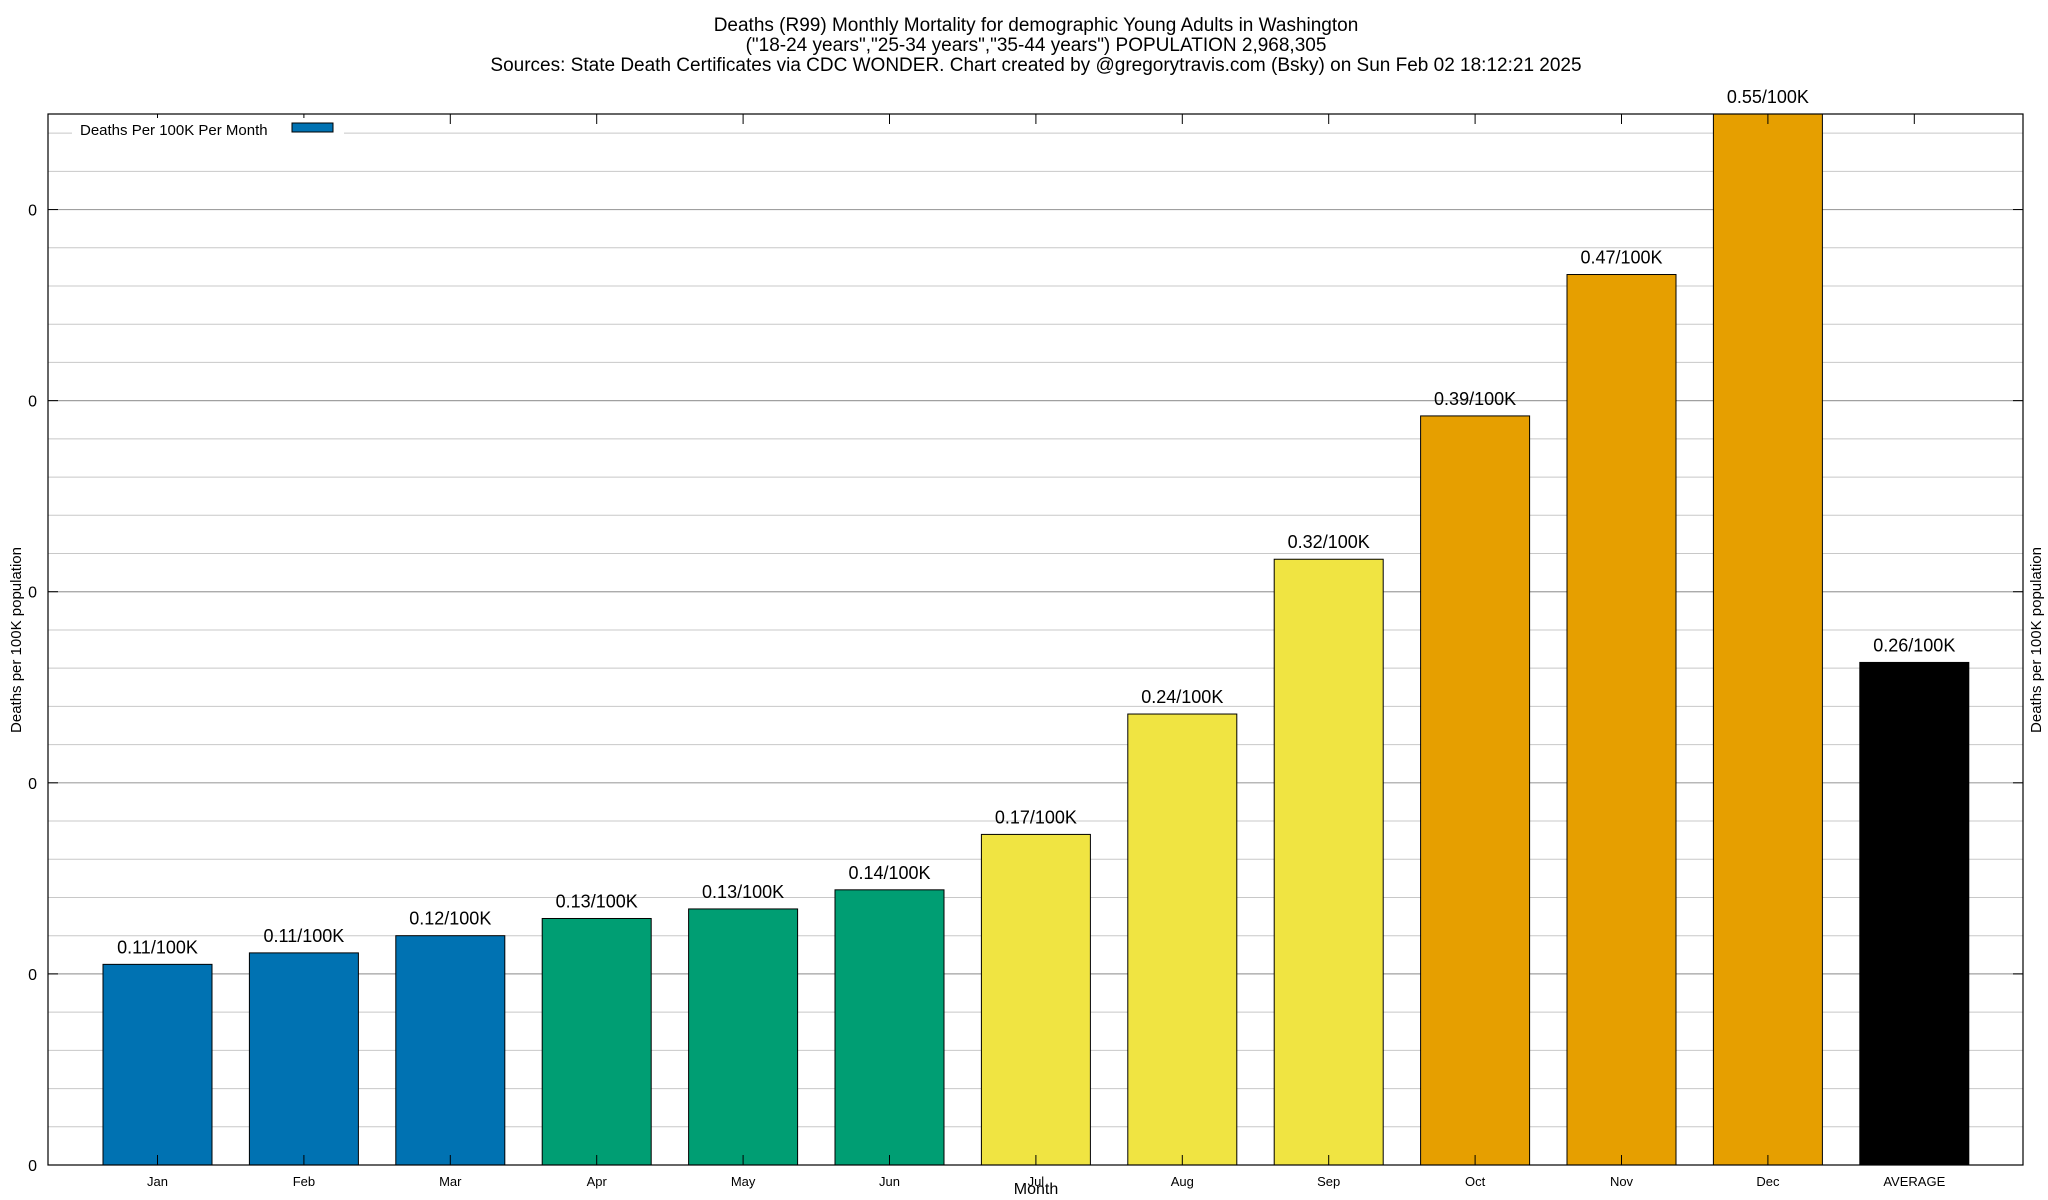  Describe the element at coordinates (304, 1181) in the screenshot. I see `x-tick-label: Feb` at that location.